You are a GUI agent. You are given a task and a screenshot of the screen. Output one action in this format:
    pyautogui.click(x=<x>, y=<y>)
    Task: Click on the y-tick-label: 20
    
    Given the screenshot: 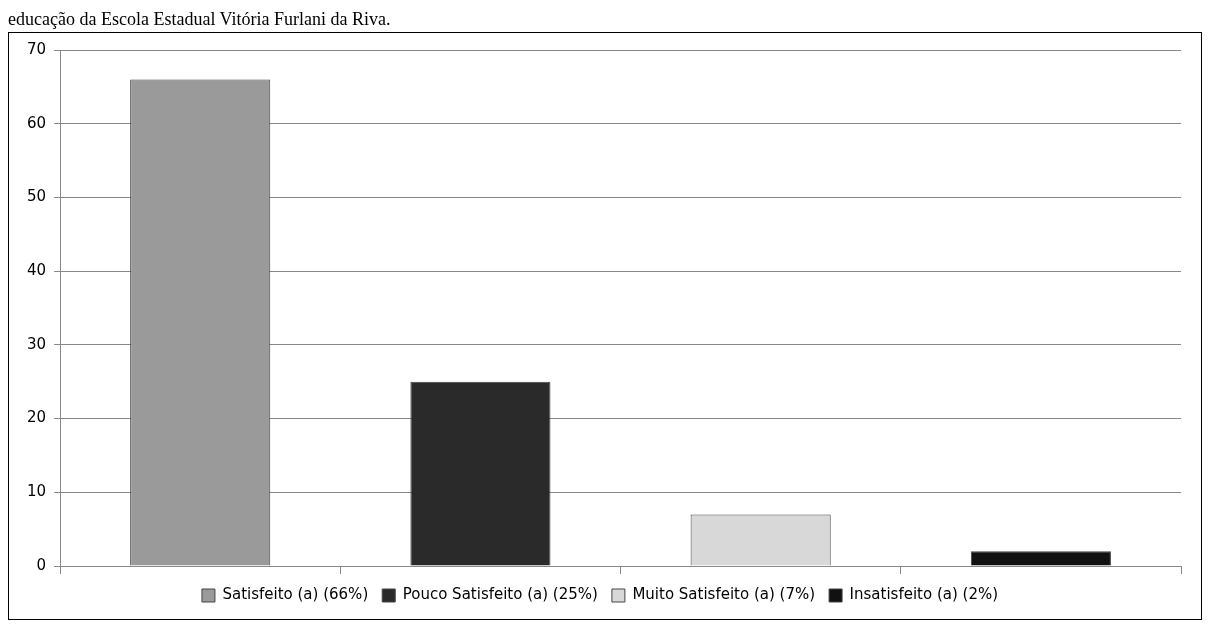 What is the action you would take?
    pyautogui.click(x=36, y=417)
    